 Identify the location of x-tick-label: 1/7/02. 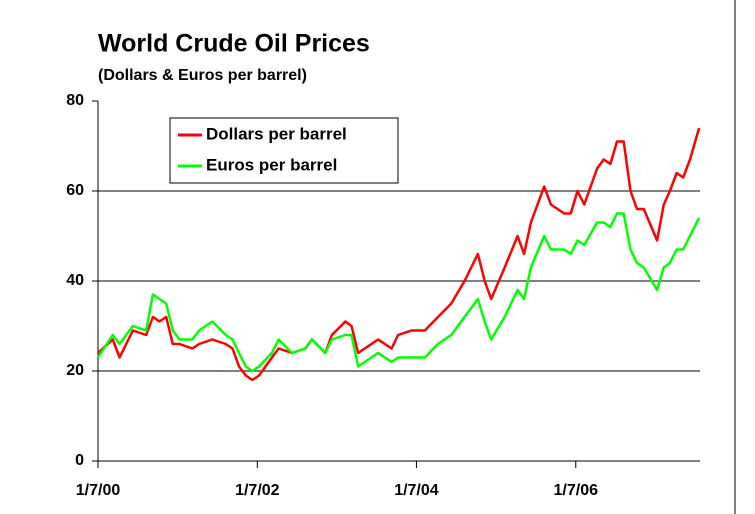
(257, 490).